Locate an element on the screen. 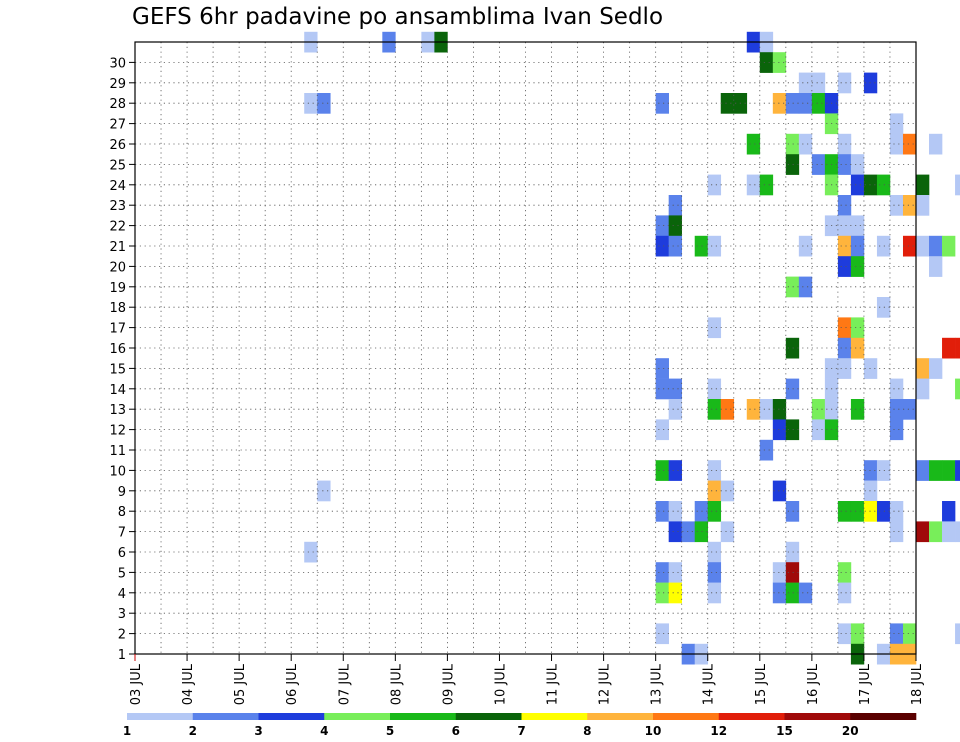 The image size is (960, 742). x-tick-label: 03 JUL is located at coordinates (136, 684).